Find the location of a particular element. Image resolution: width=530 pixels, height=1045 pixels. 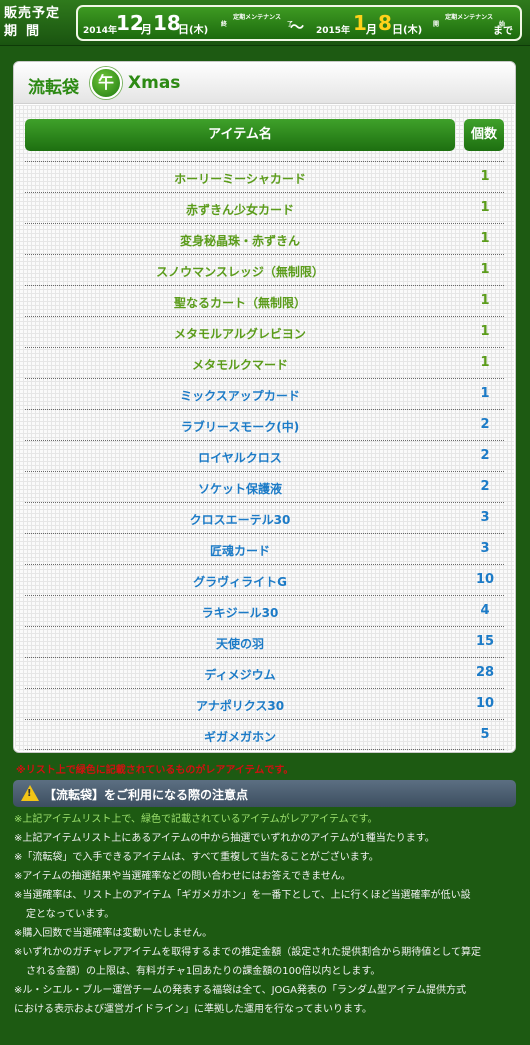

end-maintenance: 定期メンテナンス 開 始 is located at coordinates (469, 21).